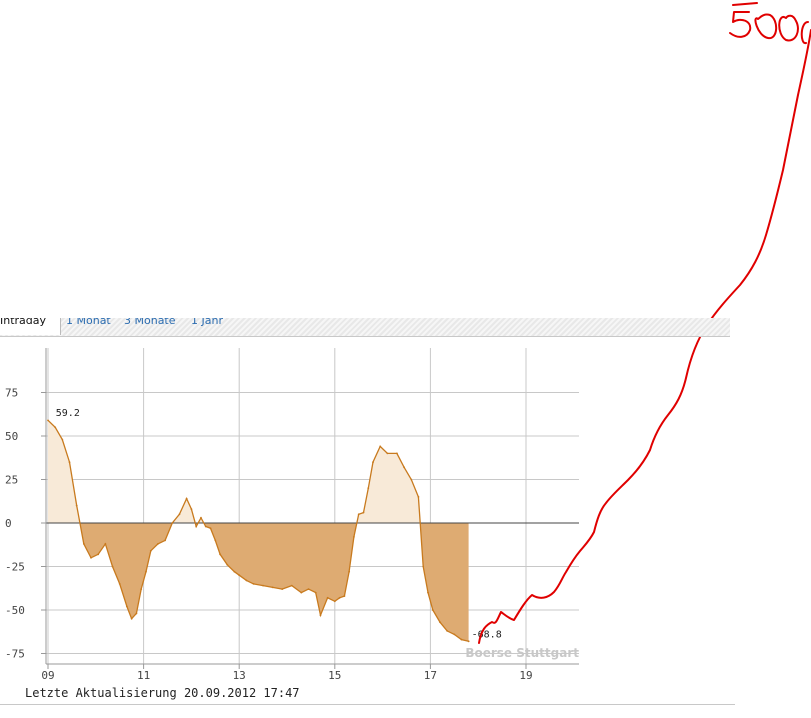 Image resolution: width=811 pixels, height=718 pixels. What do you see at coordinates (143, 675) in the screenshot?
I see `x-tick-label: 11` at bounding box center [143, 675].